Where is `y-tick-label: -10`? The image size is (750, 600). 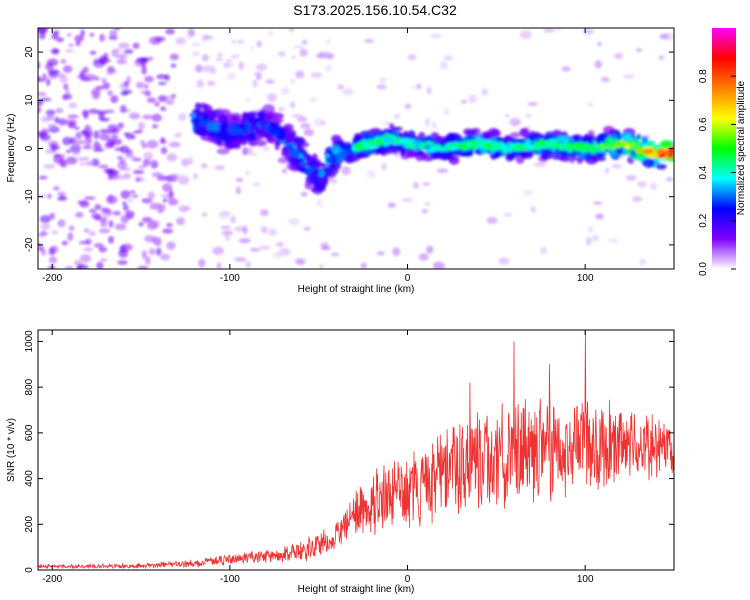 y-tick-label: -10 is located at coordinates (29, 196).